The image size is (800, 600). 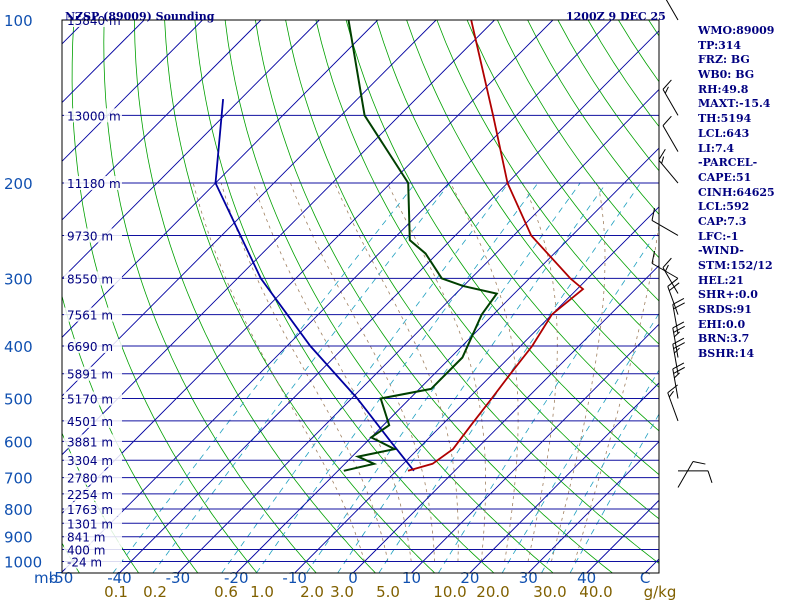 I want to click on mixing-ratio-label: 40.0, so click(x=595, y=591).